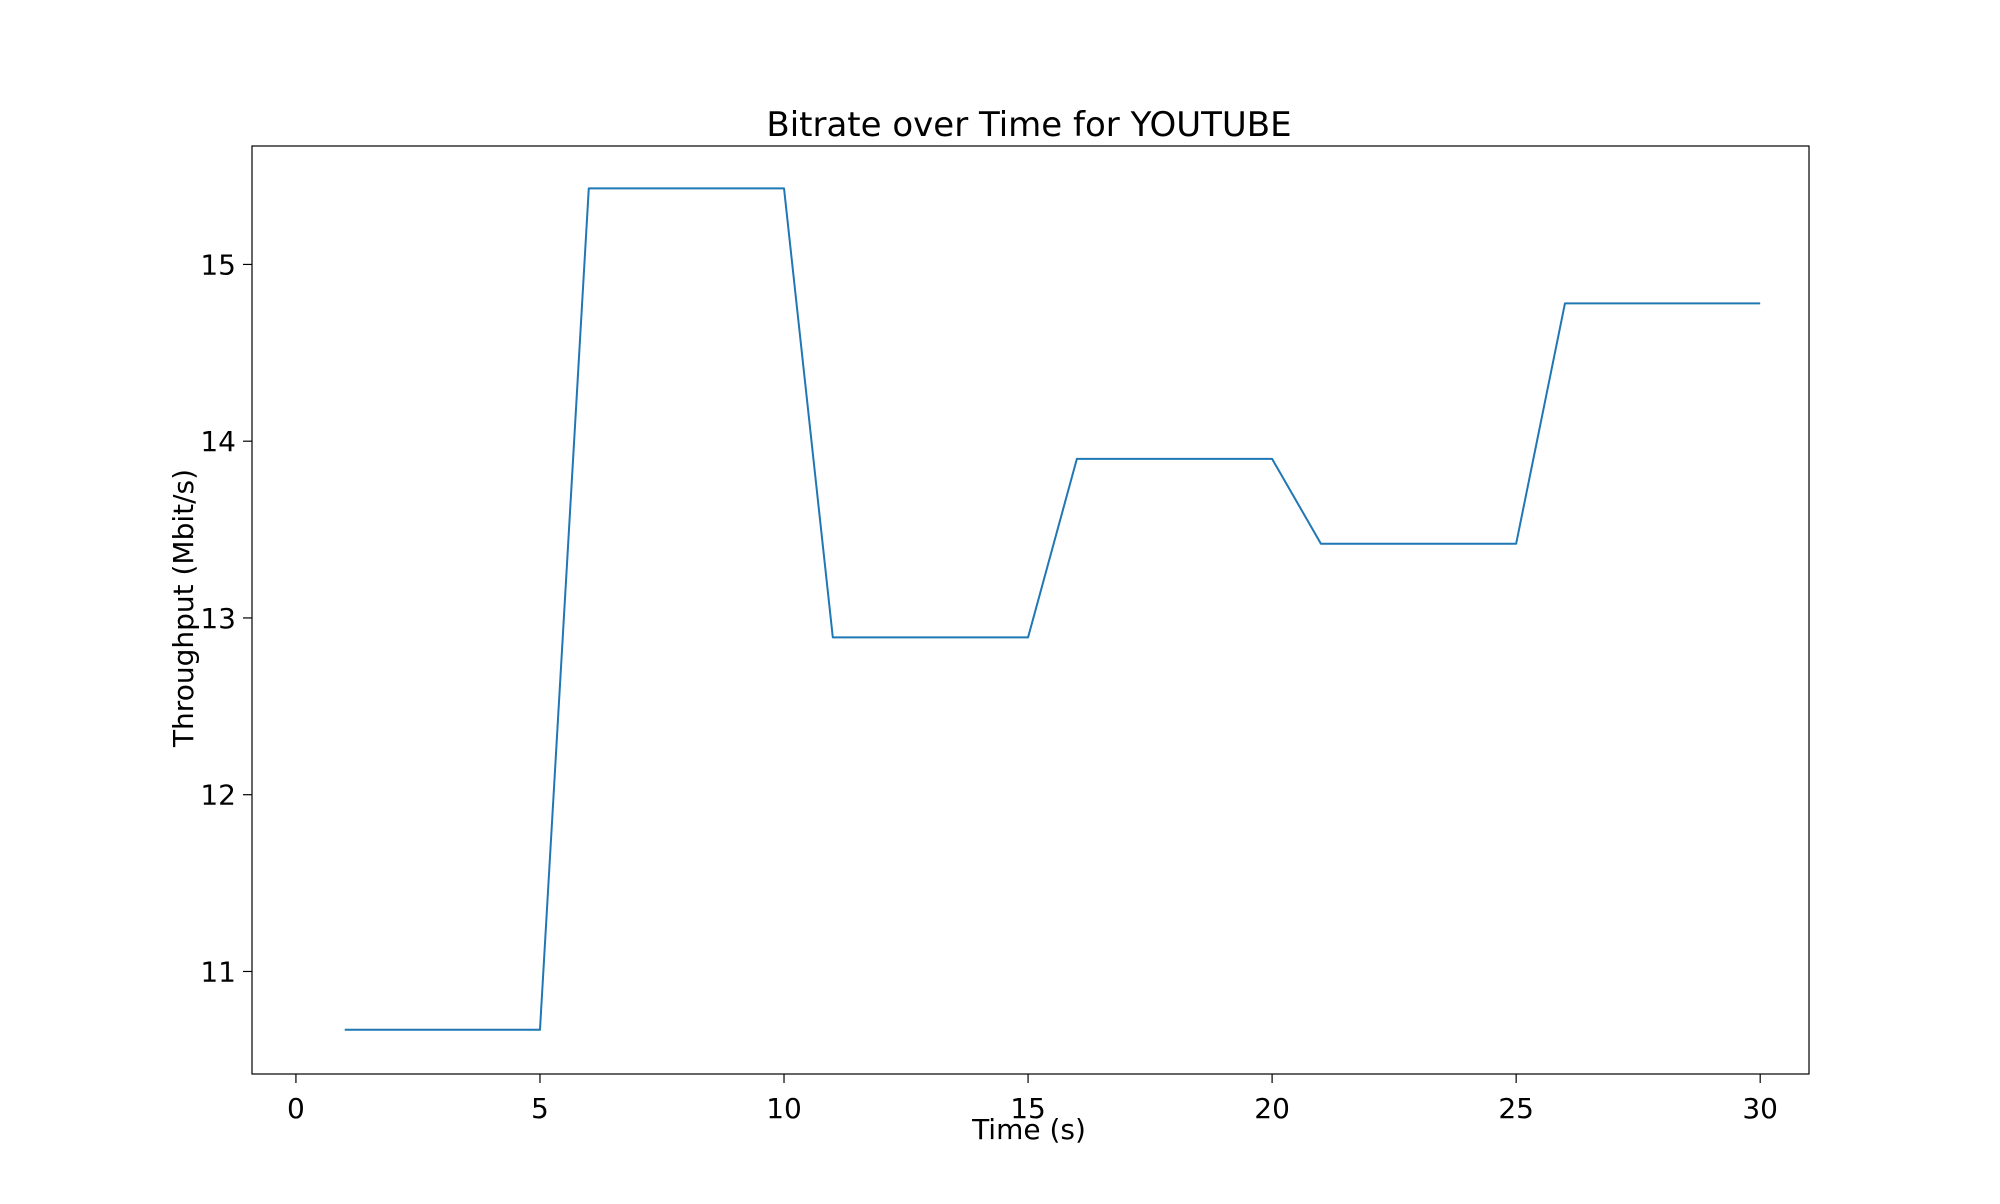 This screenshot has width=2000, height=1204. Describe the element at coordinates (1028, 1108) in the screenshot. I see `x-tick-label: 15` at that location.